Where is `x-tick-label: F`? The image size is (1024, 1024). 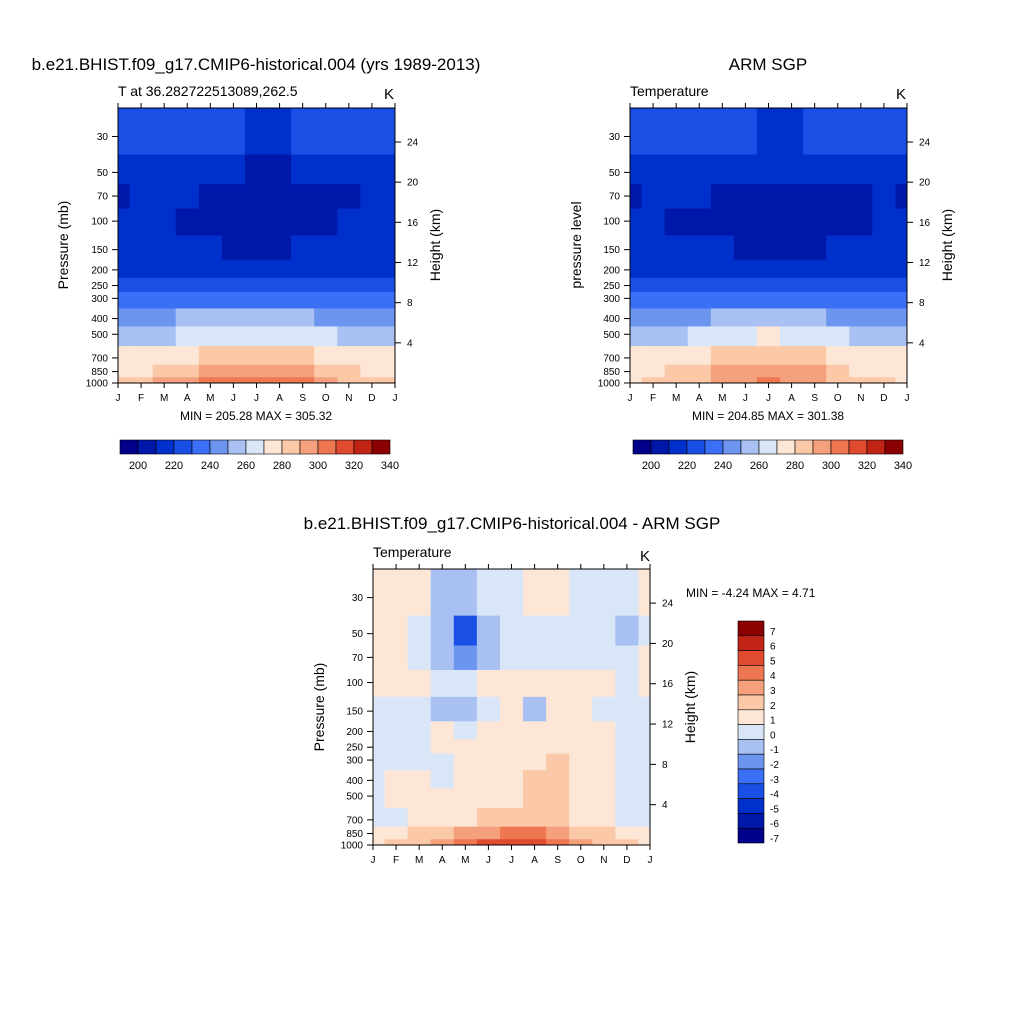 x-tick-label: F is located at coordinates (141, 398).